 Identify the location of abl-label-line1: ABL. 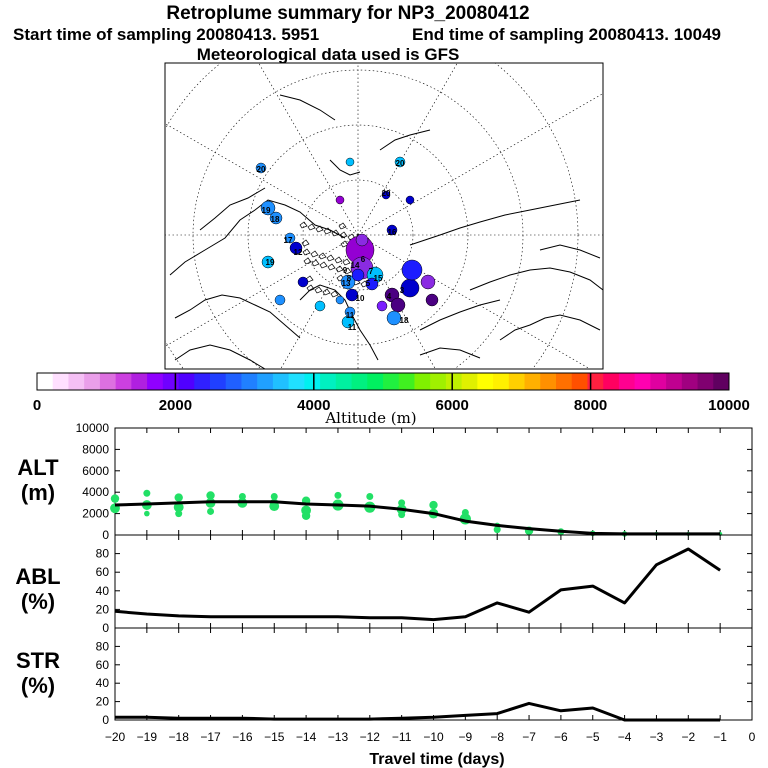
(37, 576).